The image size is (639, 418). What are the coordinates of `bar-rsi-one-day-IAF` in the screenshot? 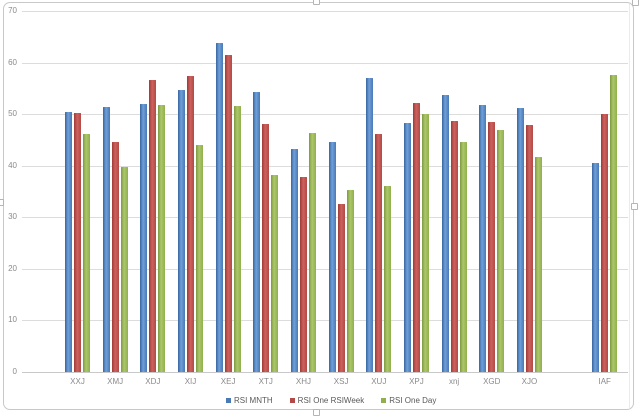 It's located at (614, 223).